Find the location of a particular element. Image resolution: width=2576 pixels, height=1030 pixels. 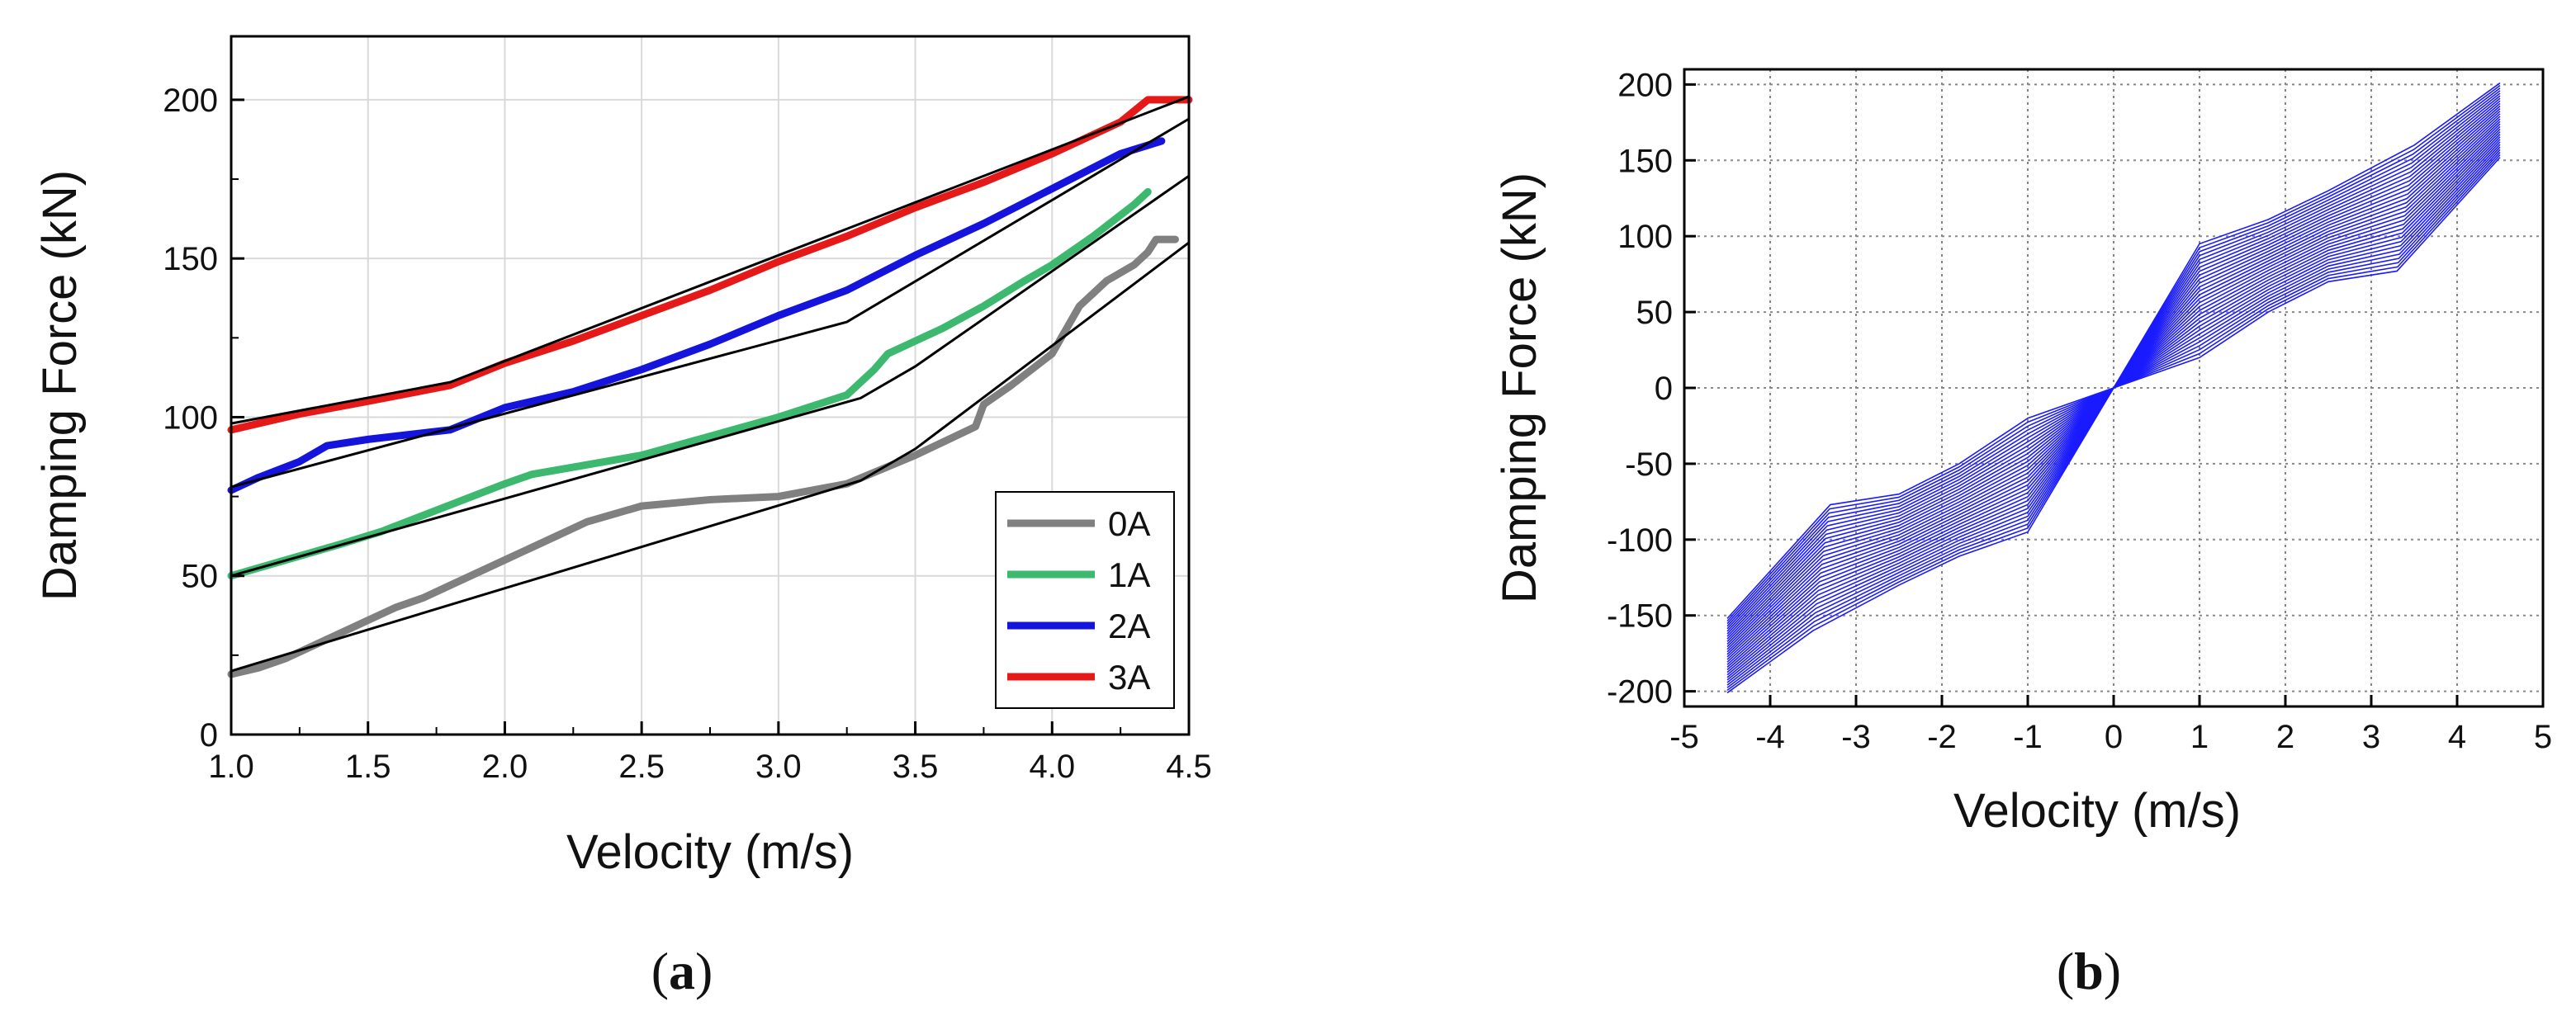

x-tick-label: -3 is located at coordinates (1856, 737).